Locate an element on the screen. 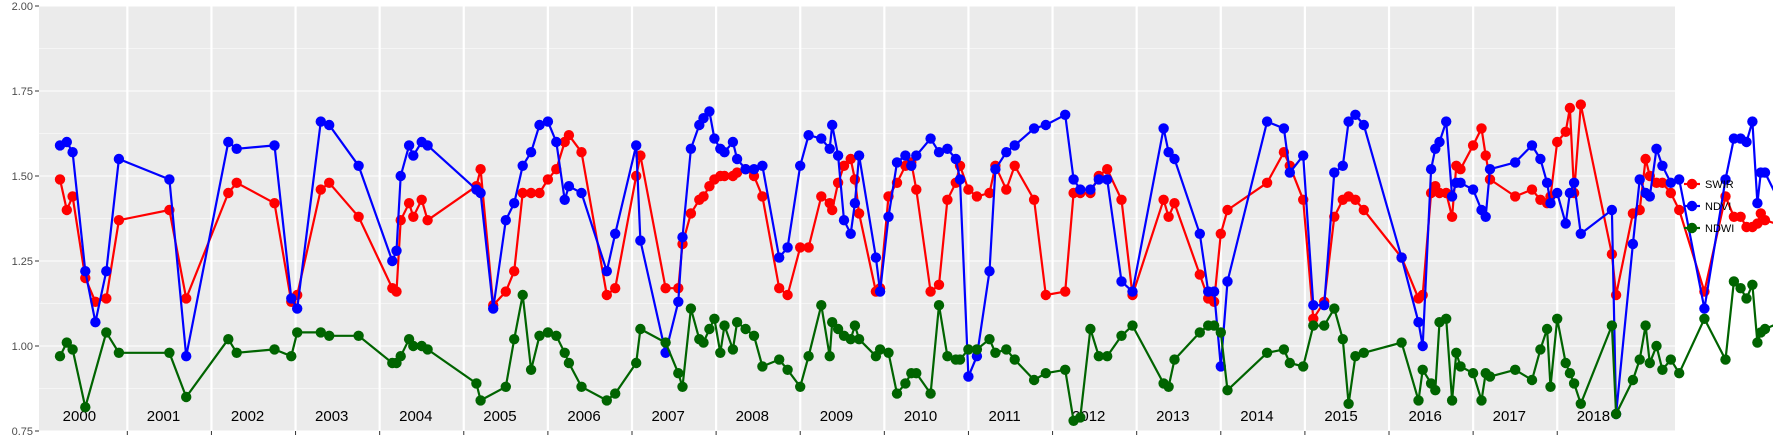 The height and width of the screenshot is (442, 1773). year-label: 2004 is located at coordinates (415, 416).